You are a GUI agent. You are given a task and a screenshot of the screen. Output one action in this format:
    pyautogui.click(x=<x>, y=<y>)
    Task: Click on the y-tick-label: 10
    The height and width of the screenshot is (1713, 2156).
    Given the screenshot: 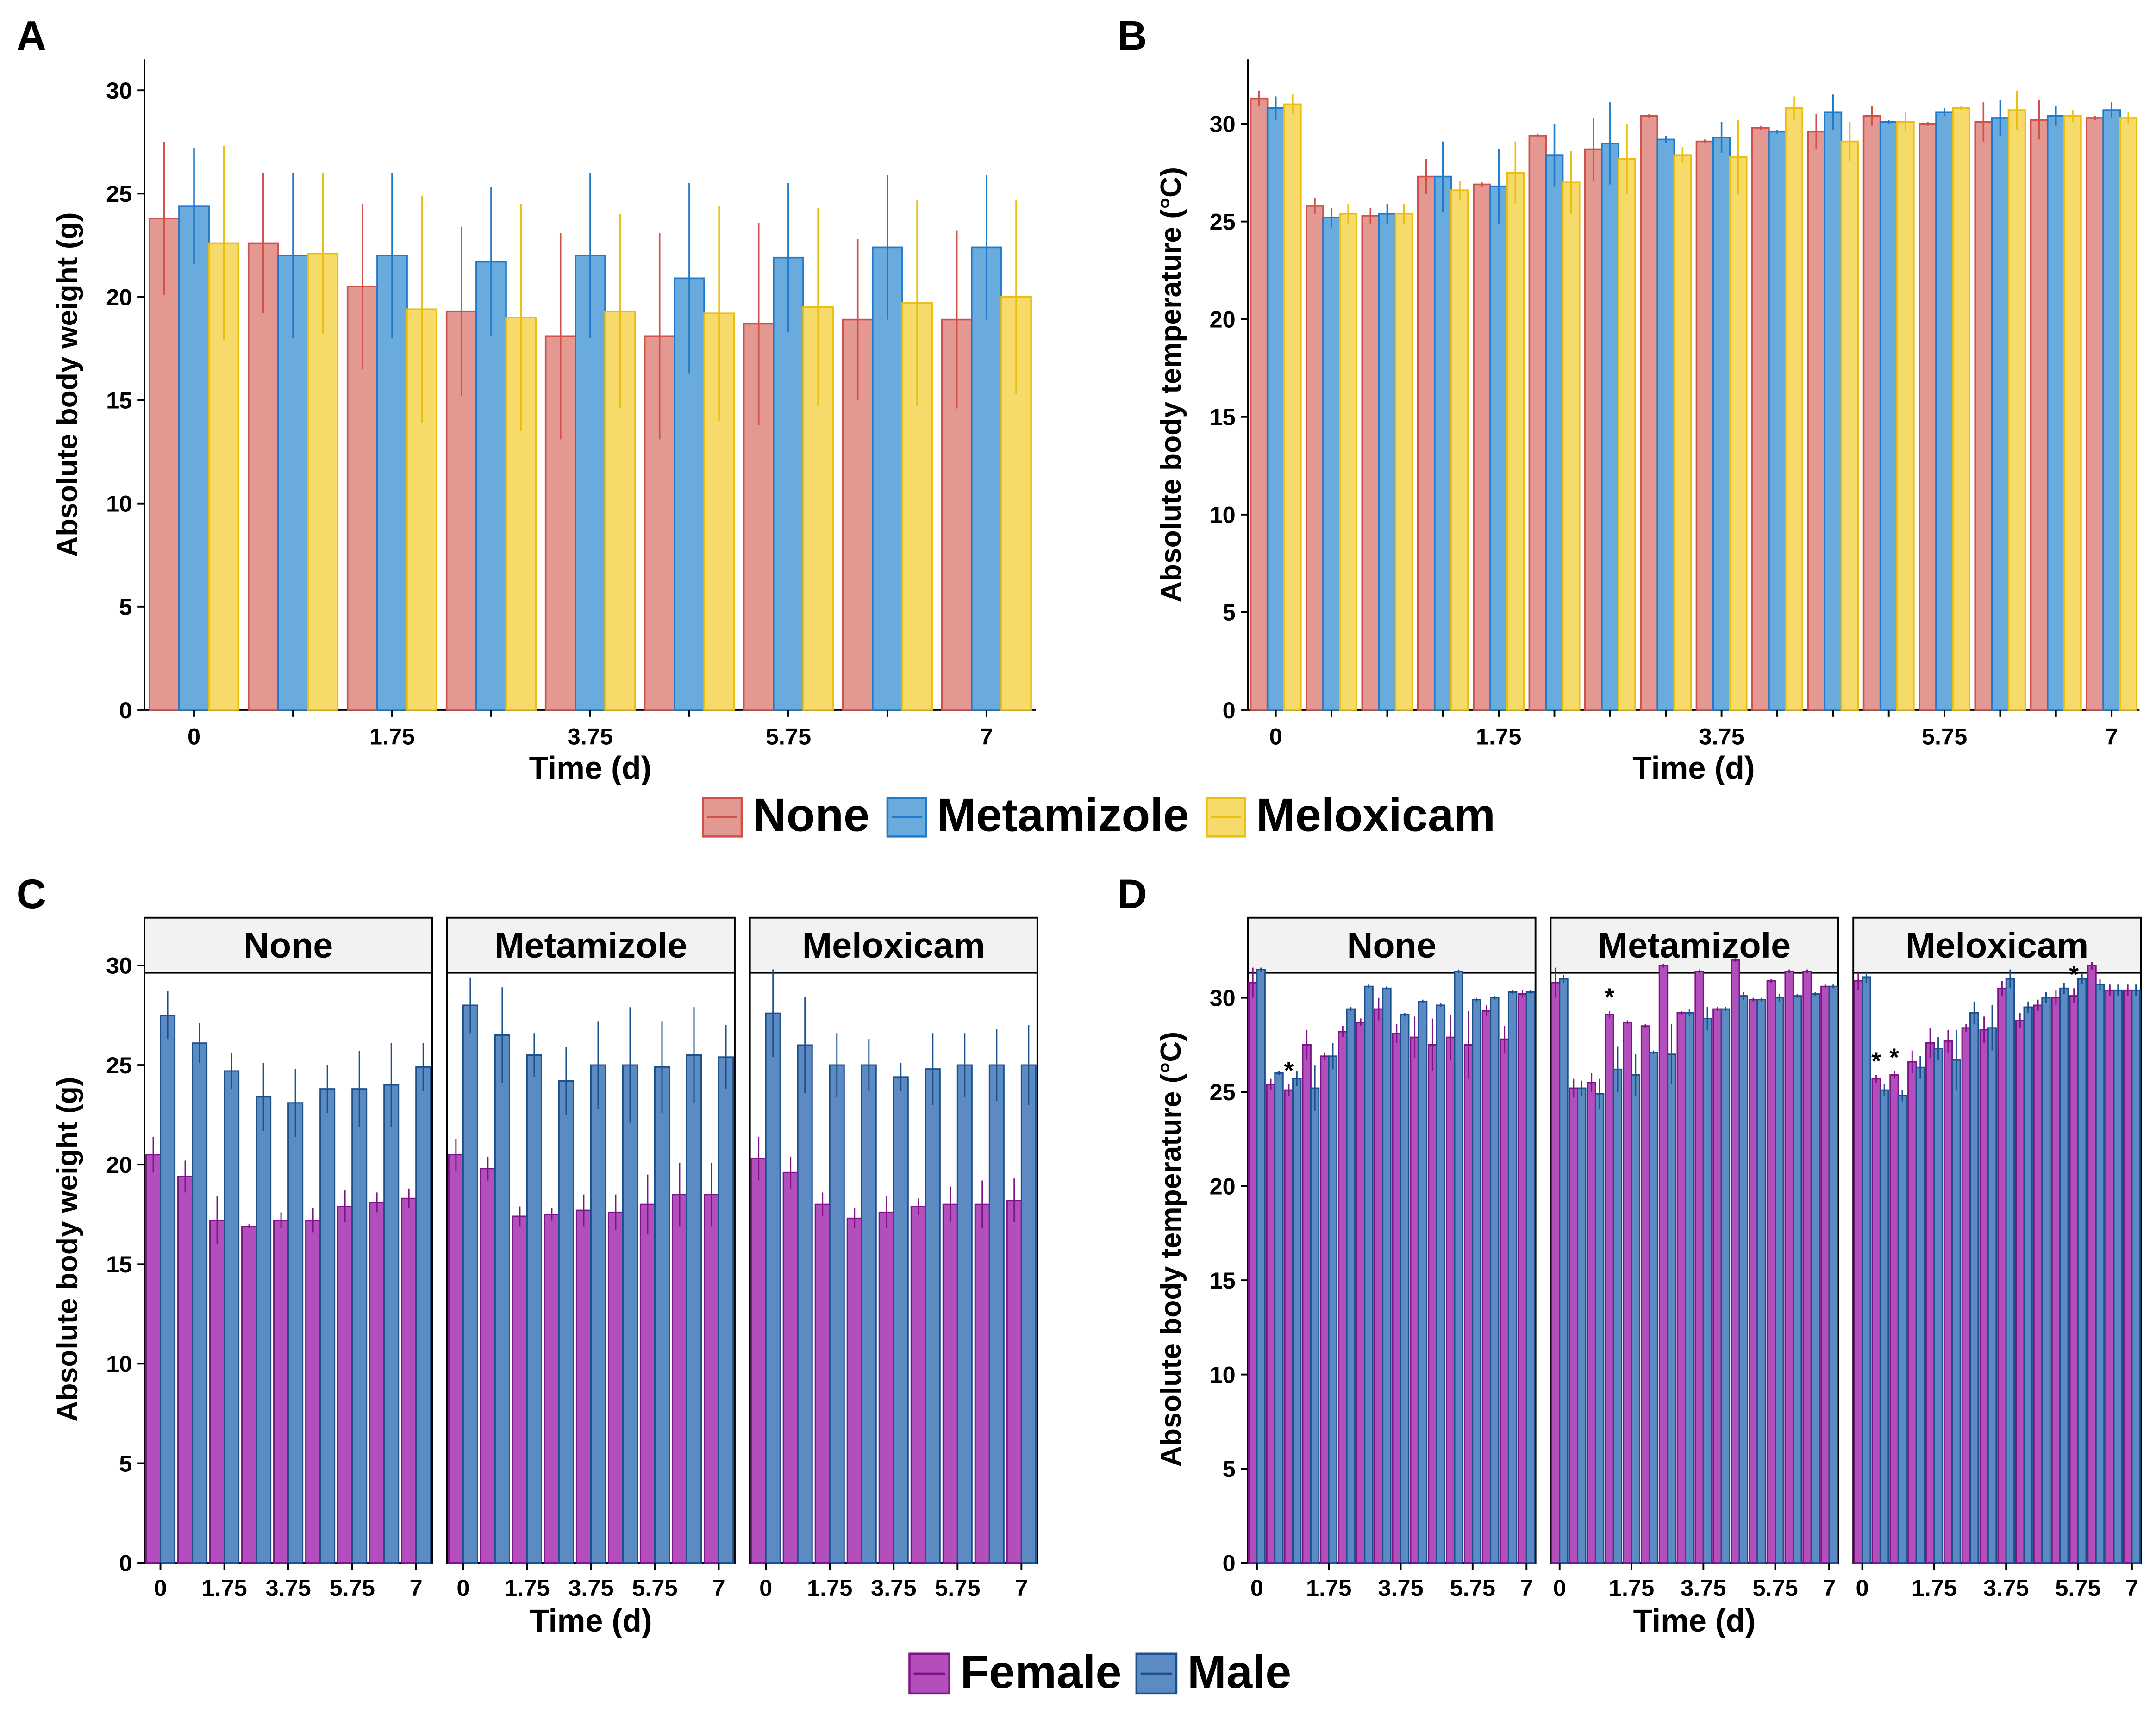 What is the action you would take?
    pyautogui.click(x=119, y=1364)
    